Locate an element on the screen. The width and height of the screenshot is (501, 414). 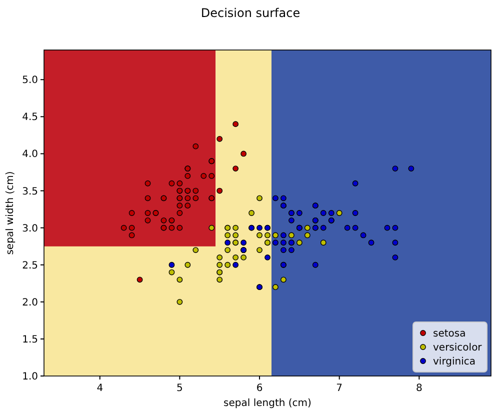
y-tick-label: 2.0 is located at coordinates (30, 302).